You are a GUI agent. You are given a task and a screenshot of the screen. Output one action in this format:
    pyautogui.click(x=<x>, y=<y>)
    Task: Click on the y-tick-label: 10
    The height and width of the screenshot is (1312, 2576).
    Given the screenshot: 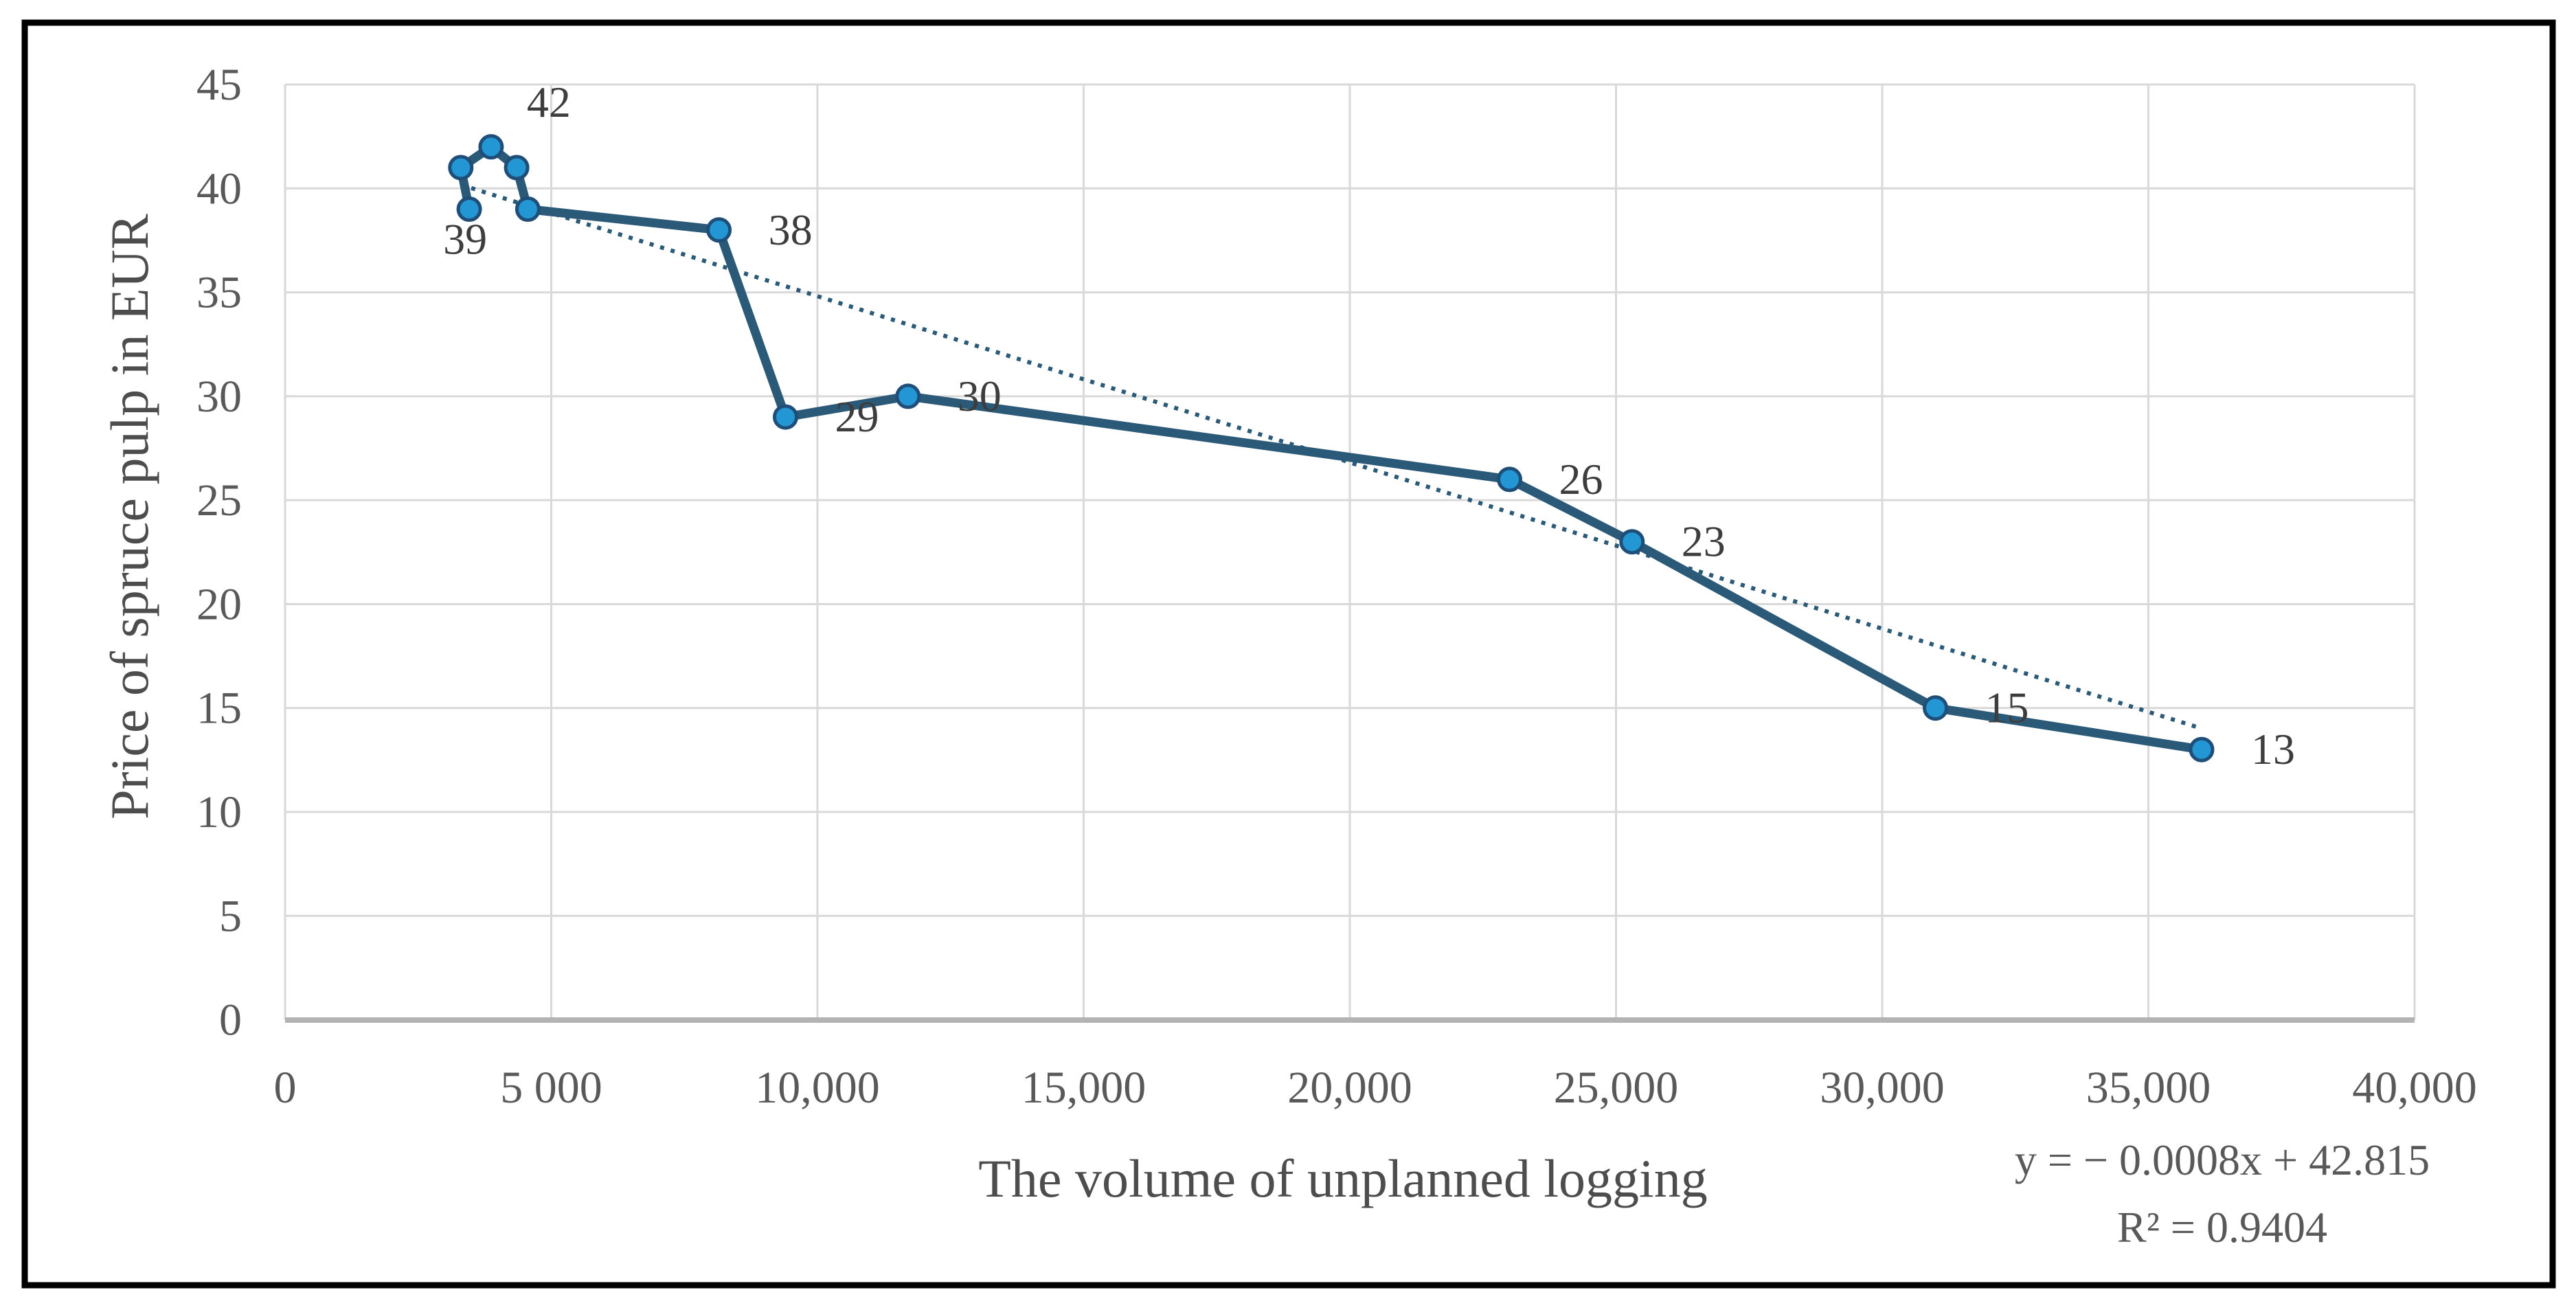 What is the action you would take?
    pyautogui.click(x=219, y=812)
    